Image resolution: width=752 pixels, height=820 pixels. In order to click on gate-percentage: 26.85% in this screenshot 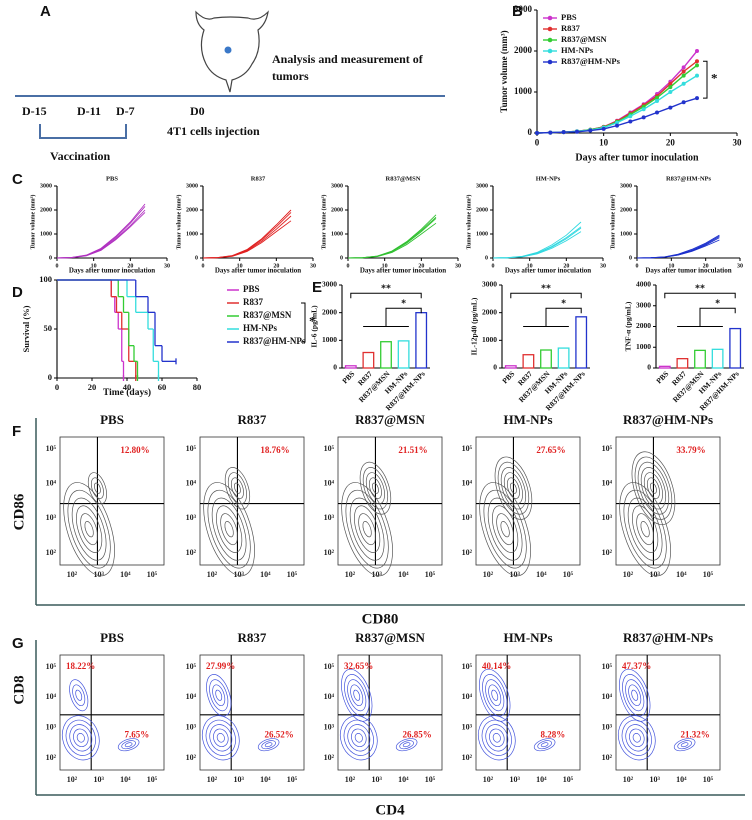, I will do `click(416, 735)`.